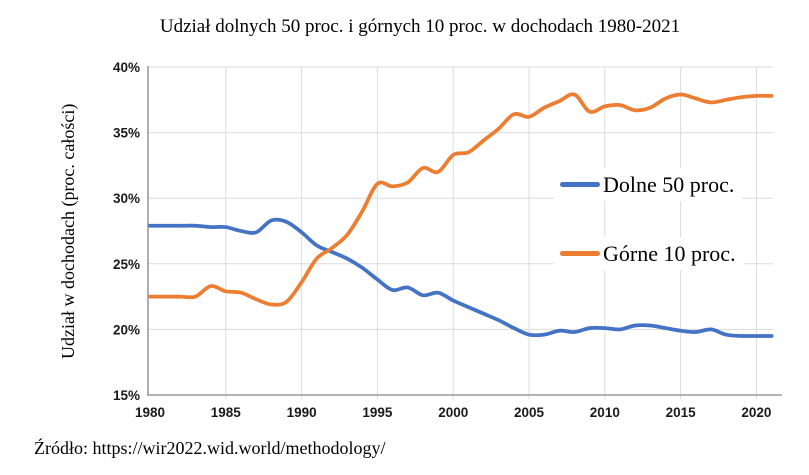  What do you see at coordinates (580, 253) in the screenshot?
I see `legend-line-swatch-orange` at bounding box center [580, 253].